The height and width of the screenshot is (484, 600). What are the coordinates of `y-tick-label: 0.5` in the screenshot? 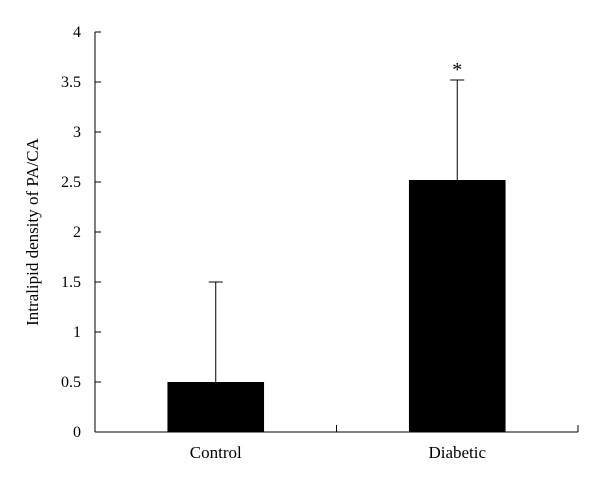 It's located at (71, 382).